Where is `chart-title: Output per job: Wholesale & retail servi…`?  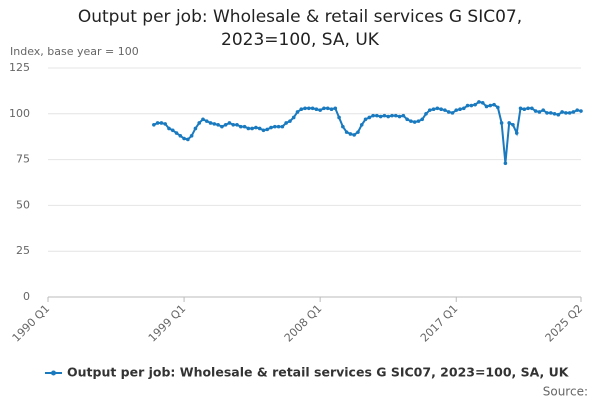
chart-title: Output per job: Wholesale & retail servi… is located at coordinates (300, 28).